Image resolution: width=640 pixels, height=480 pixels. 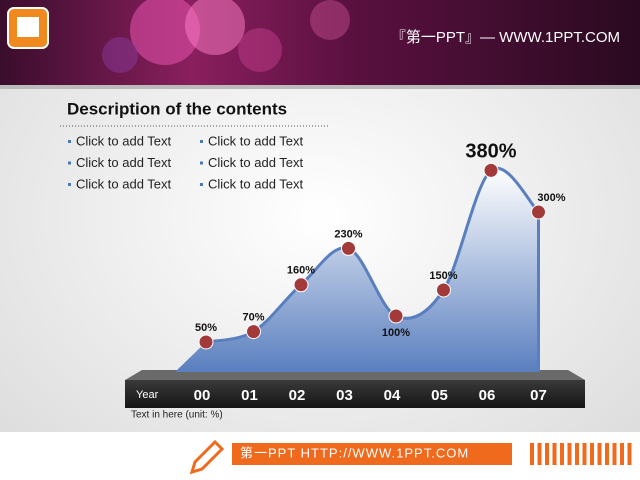 What do you see at coordinates (396, 333) in the screenshot?
I see `value-label: 100%` at bounding box center [396, 333].